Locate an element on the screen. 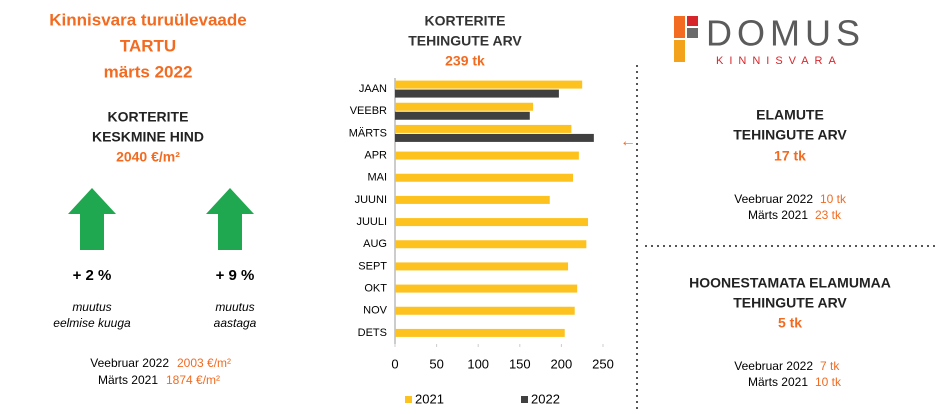 The height and width of the screenshot is (414, 939). heading: KESKMINE HIND is located at coordinates (148, 137).